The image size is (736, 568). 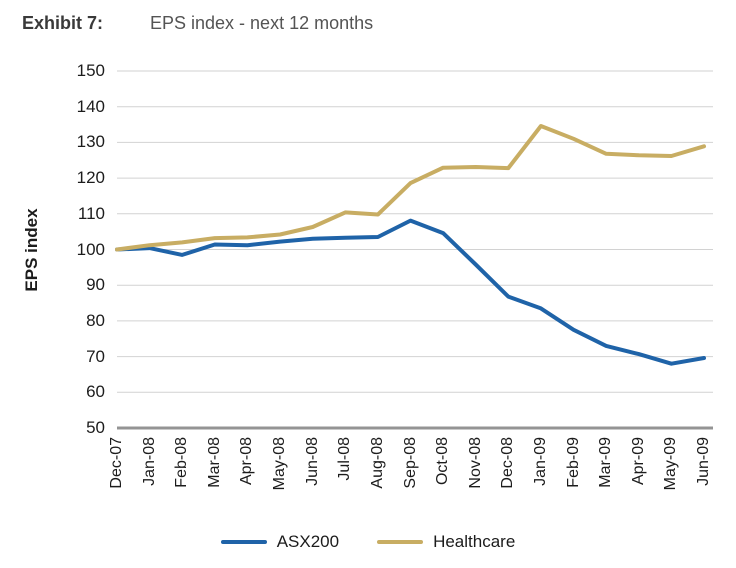 What do you see at coordinates (308, 541) in the screenshot?
I see `legend-label-asx200: ASX200` at bounding box center [308, 541].